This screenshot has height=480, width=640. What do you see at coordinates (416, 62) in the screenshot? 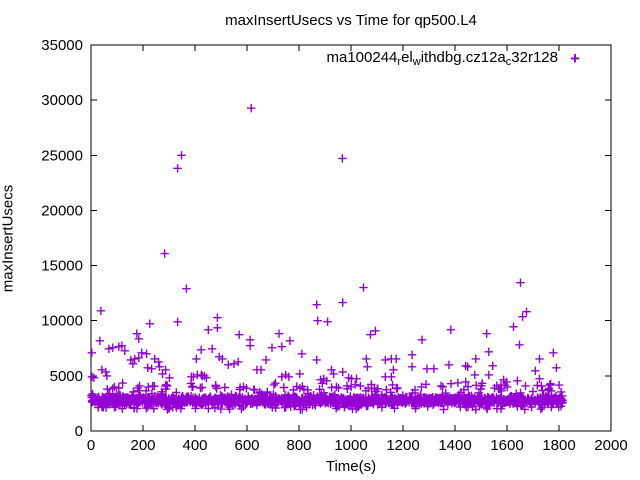
I see `legend-text-segment: w` at bounding box center [416, 62].